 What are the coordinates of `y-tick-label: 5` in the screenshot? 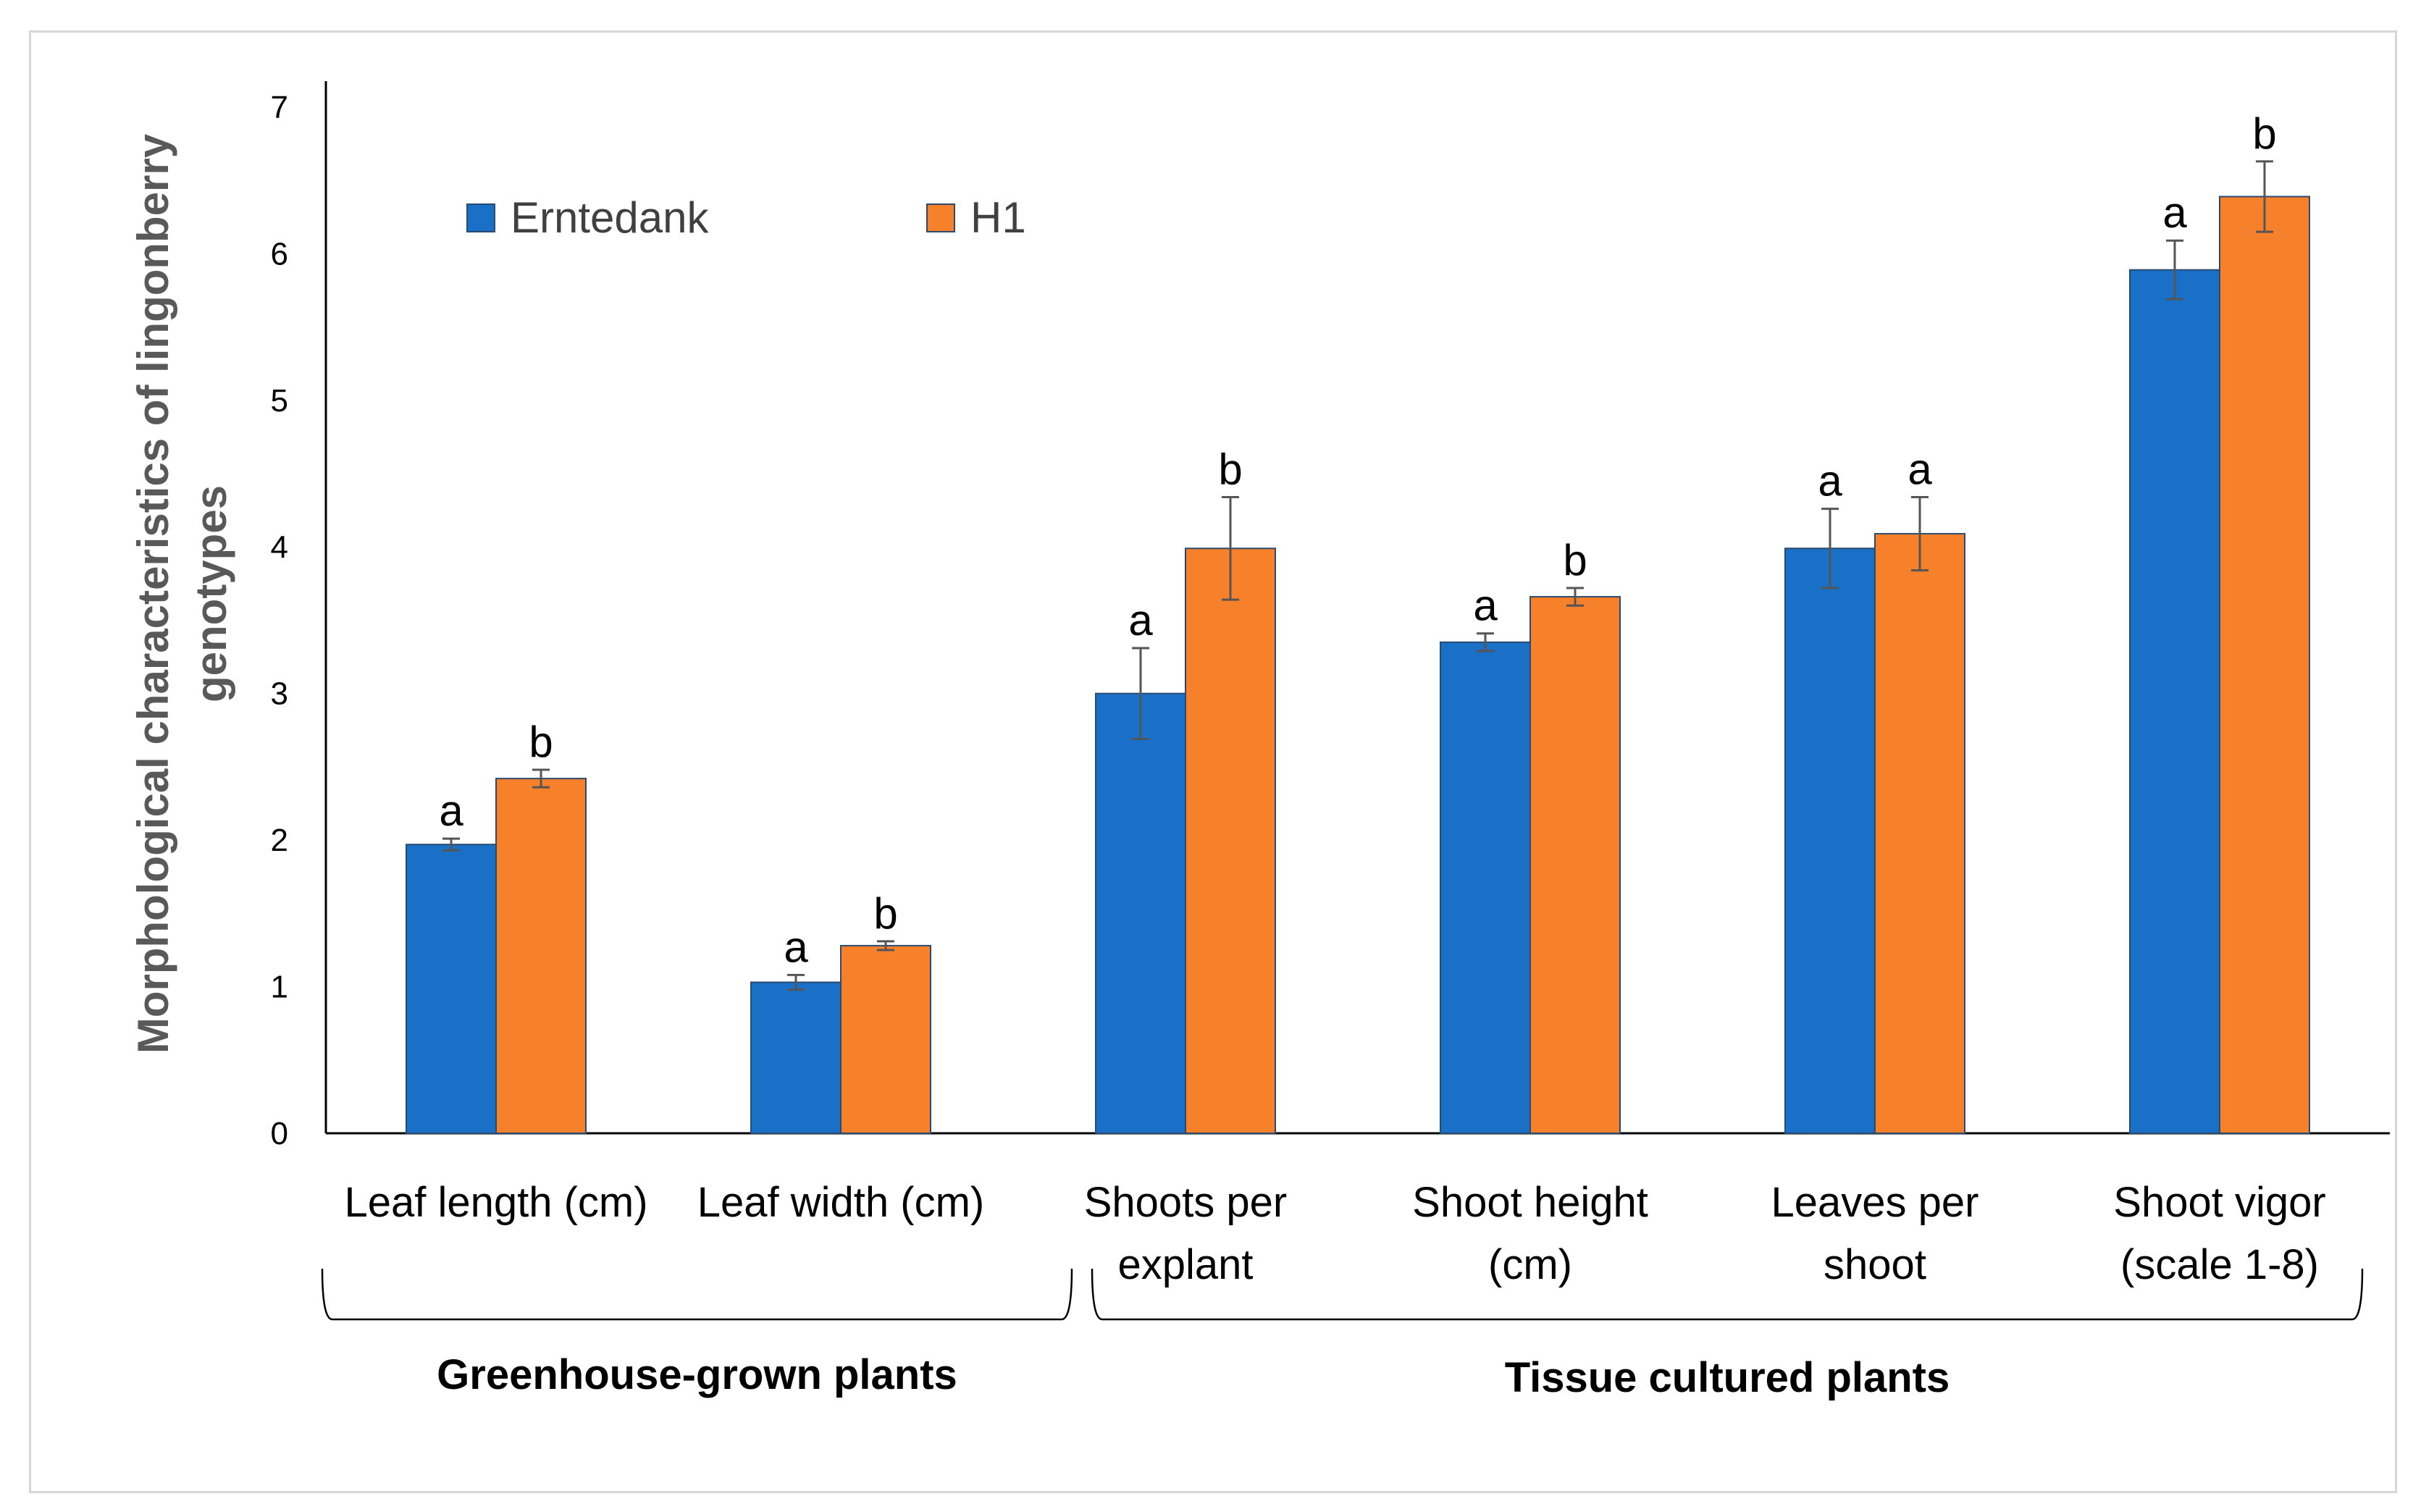 It's located at (279, 401).